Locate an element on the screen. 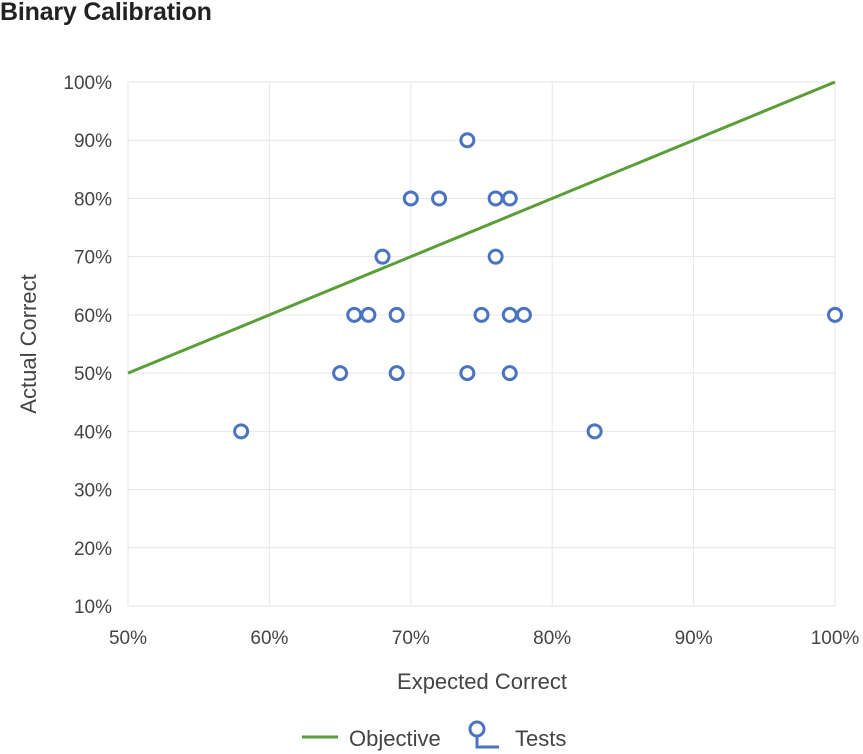  y-tick-label: 50% is located at coordinates (93, 374).